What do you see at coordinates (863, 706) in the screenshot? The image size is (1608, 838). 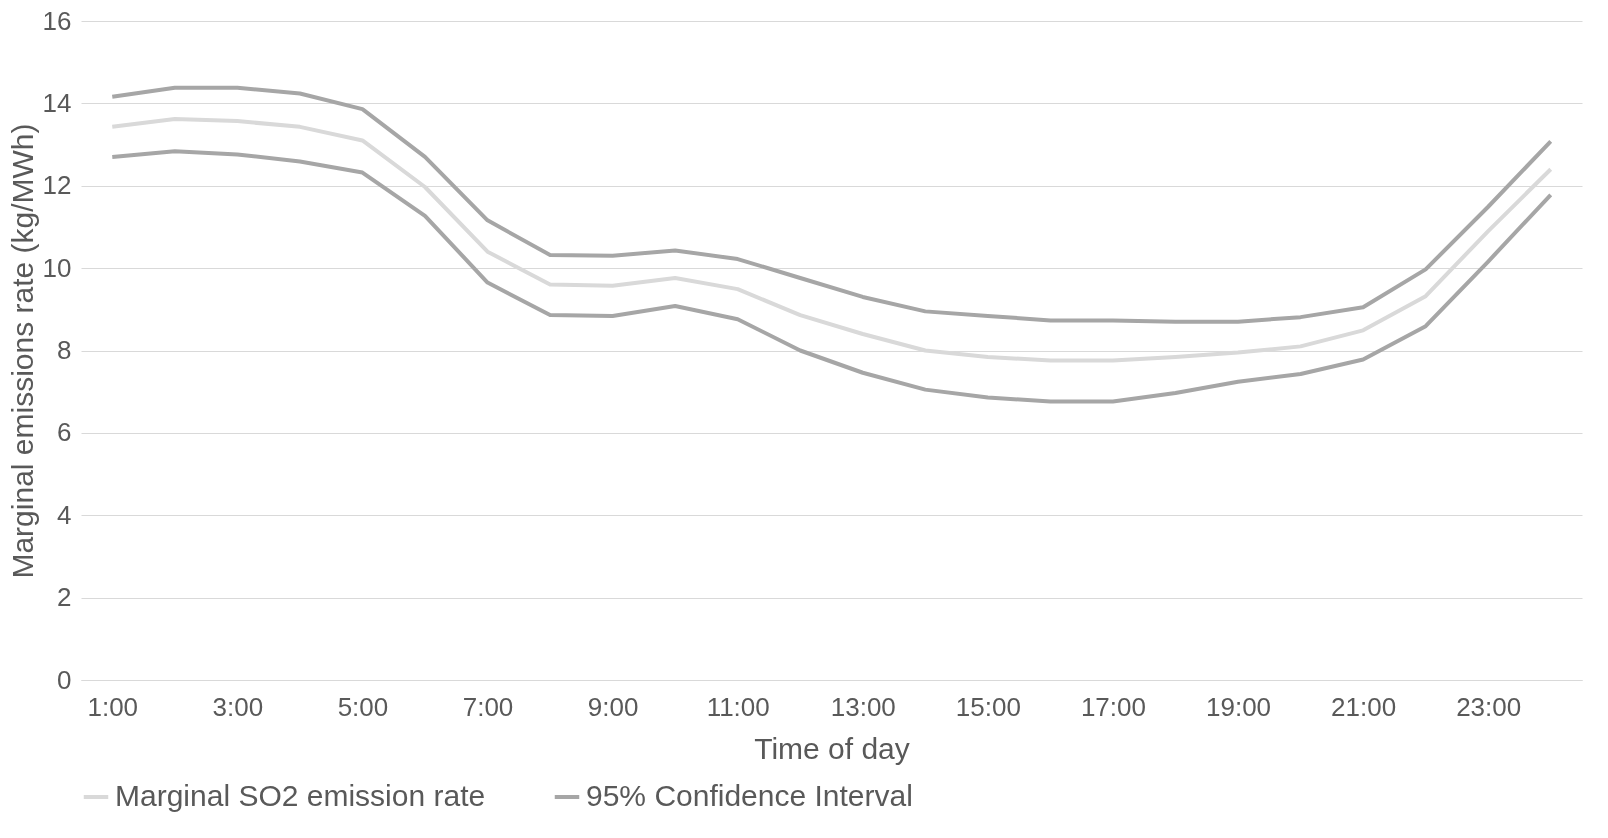 I see `x-tick-label: 13:00` at bounding box center [863, 706].